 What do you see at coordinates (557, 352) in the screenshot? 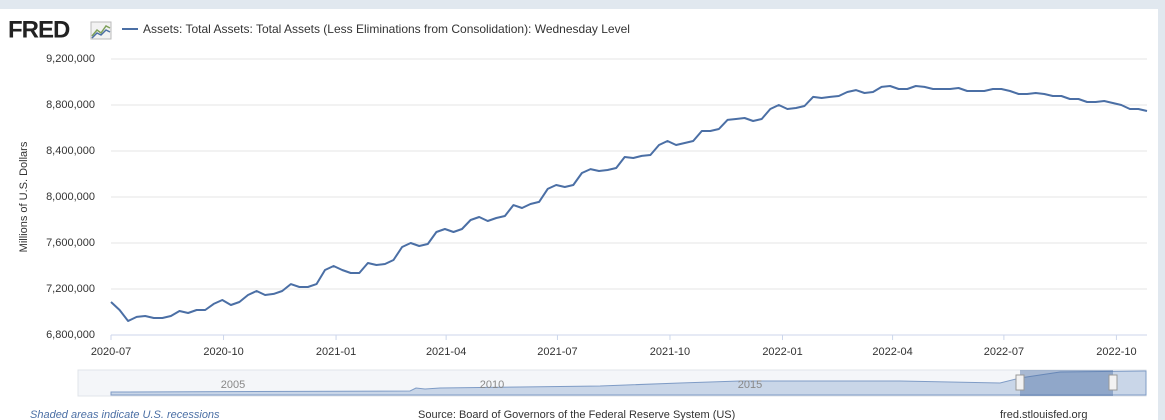
I see `x-tick-label: 2021-07` at bounding box center [557, 352].